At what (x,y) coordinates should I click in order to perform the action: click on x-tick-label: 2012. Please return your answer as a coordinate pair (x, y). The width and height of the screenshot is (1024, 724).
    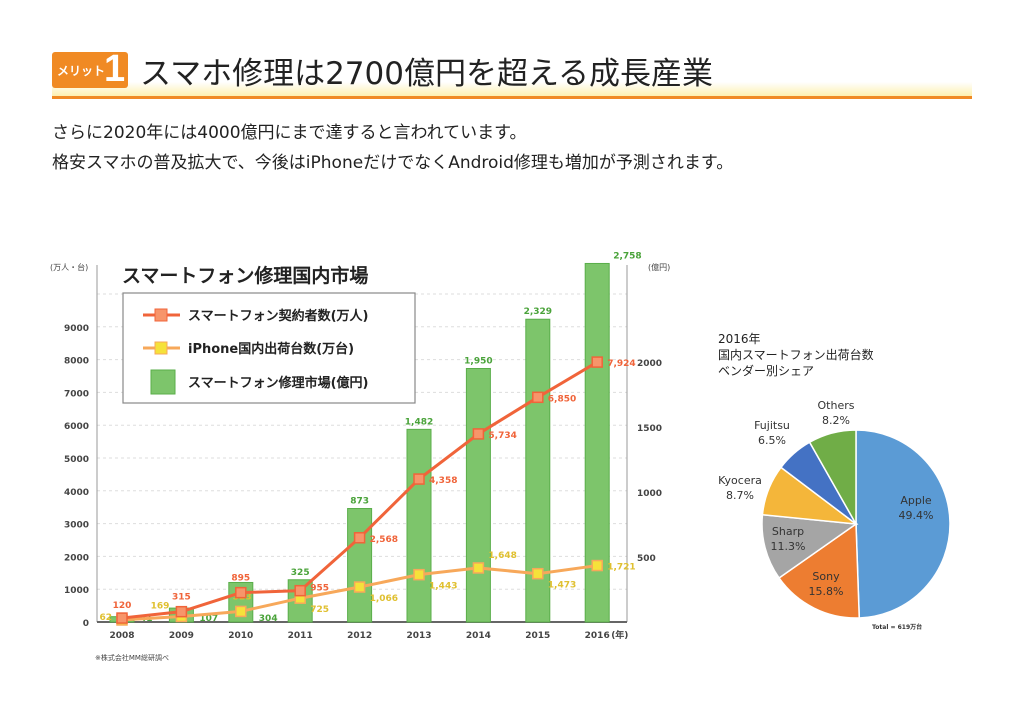
    Looking at the image, I should click on (359, 636).